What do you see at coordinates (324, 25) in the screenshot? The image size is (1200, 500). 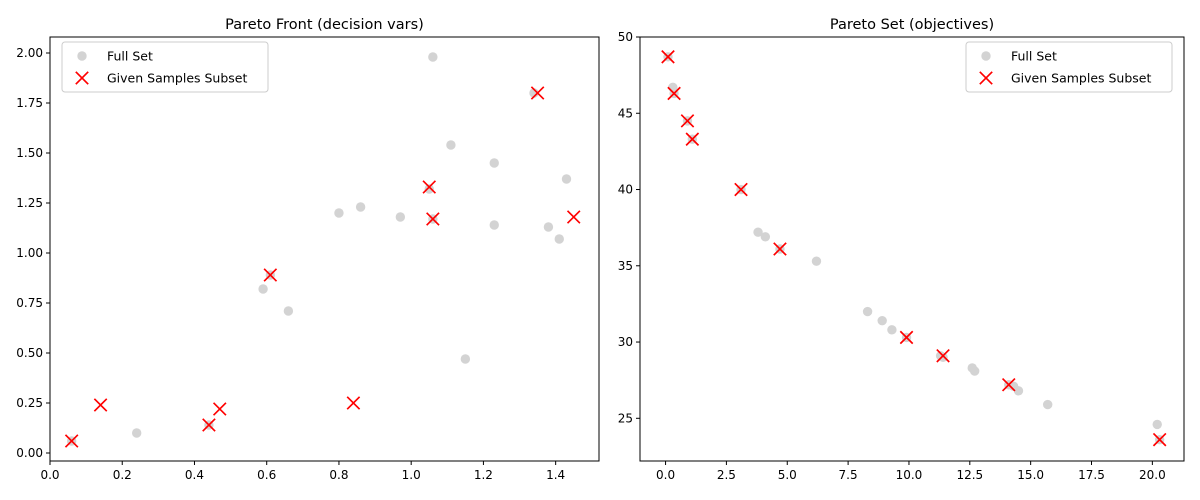 I see `chart-1-title: Pareto Front (decision vars)` at bounding box center [324, 25].